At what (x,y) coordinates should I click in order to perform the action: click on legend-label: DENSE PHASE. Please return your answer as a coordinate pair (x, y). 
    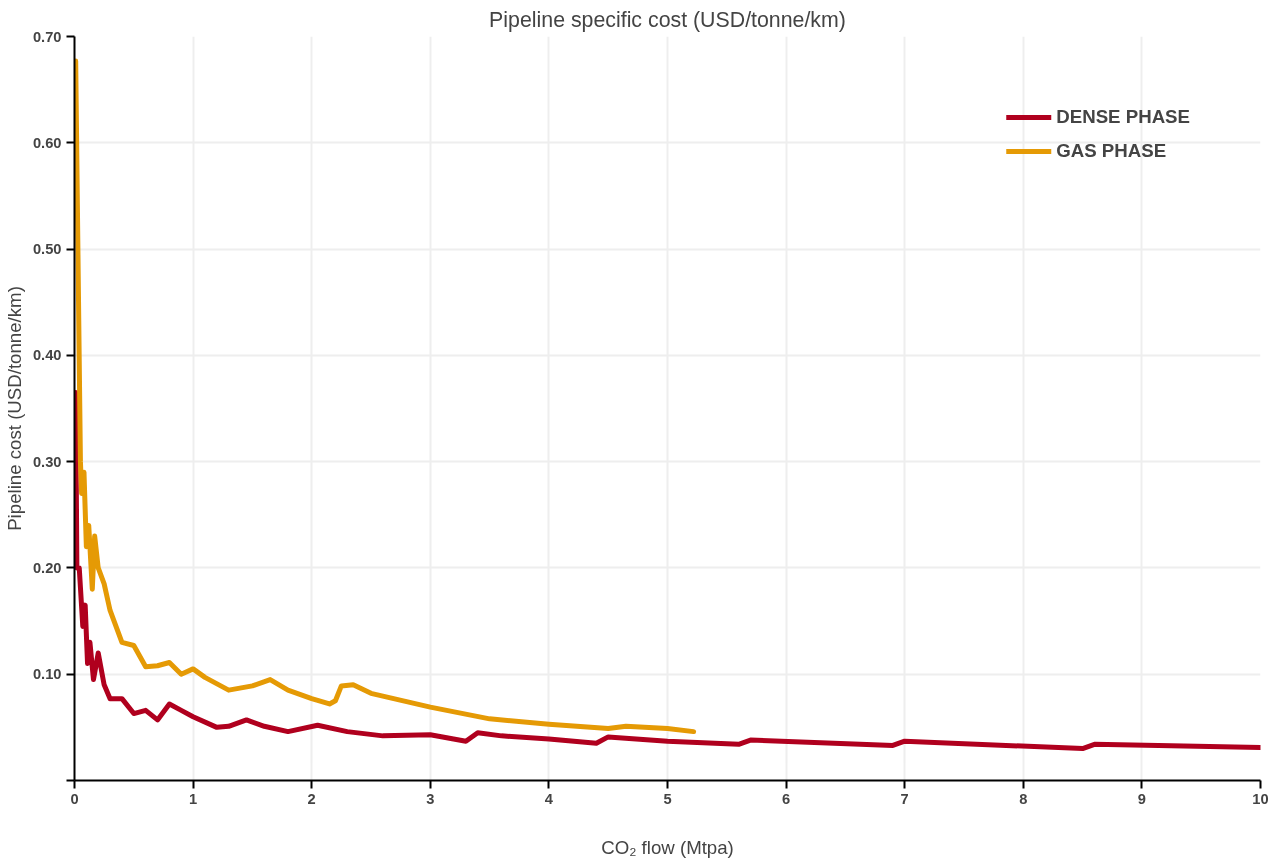
    Looking at the image, I should click on (1123, 117).